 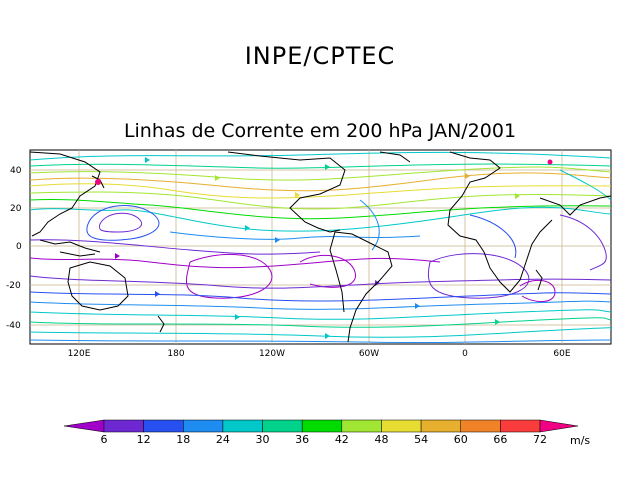 I want to click on coast-new-zealand, so click(x=161, y=324).